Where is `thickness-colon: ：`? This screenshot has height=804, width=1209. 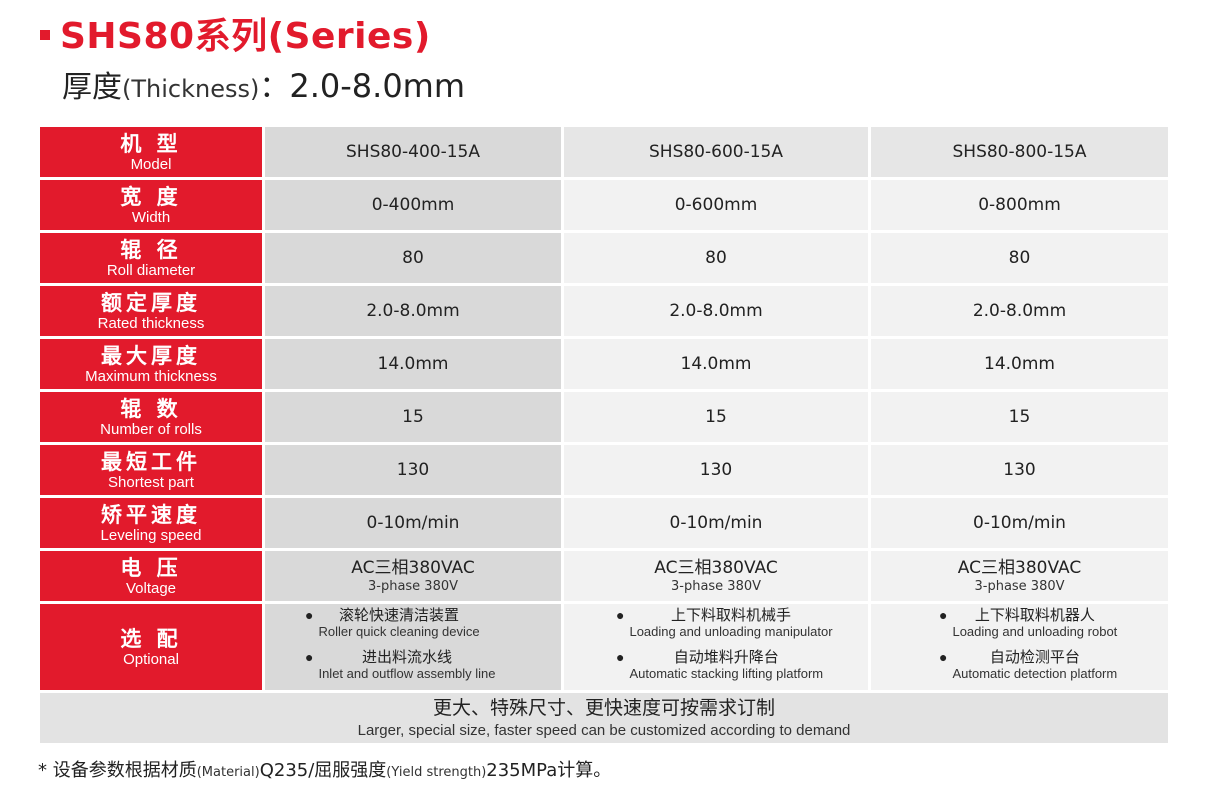 thickness-colon: ： is located at coordinates (274, 87).